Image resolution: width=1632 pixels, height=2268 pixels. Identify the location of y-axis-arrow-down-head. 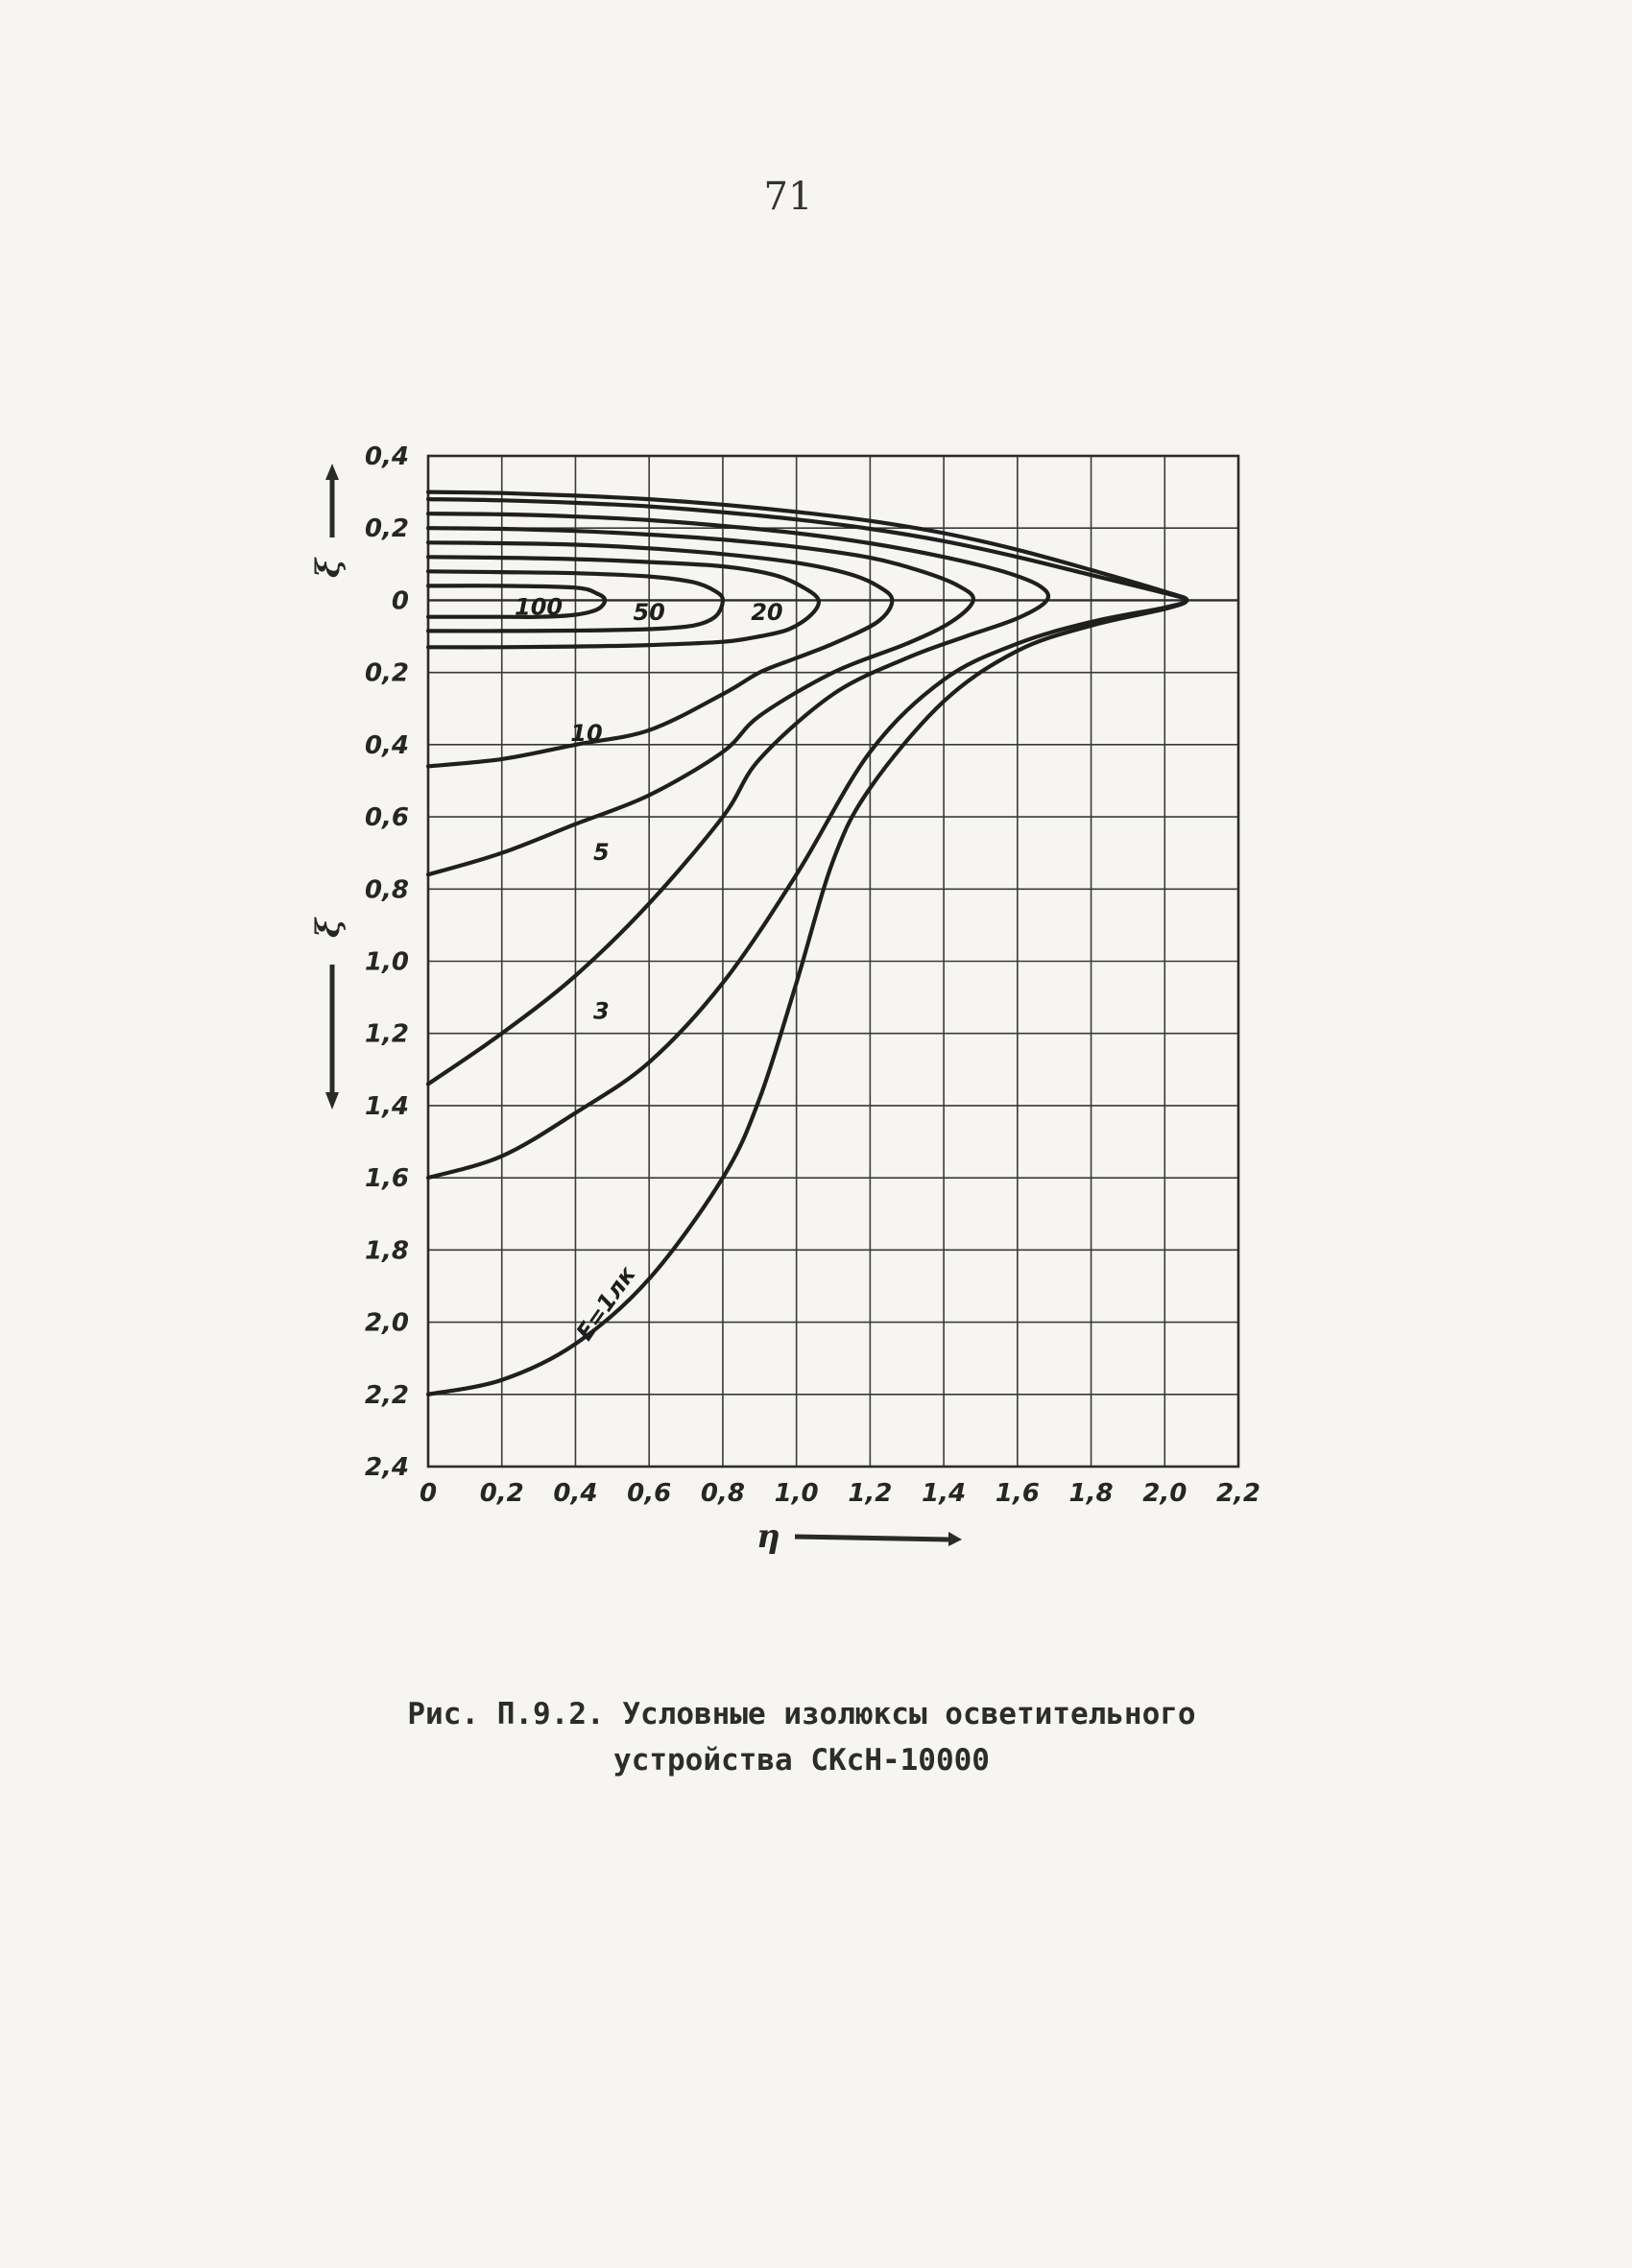
(332, 1101).